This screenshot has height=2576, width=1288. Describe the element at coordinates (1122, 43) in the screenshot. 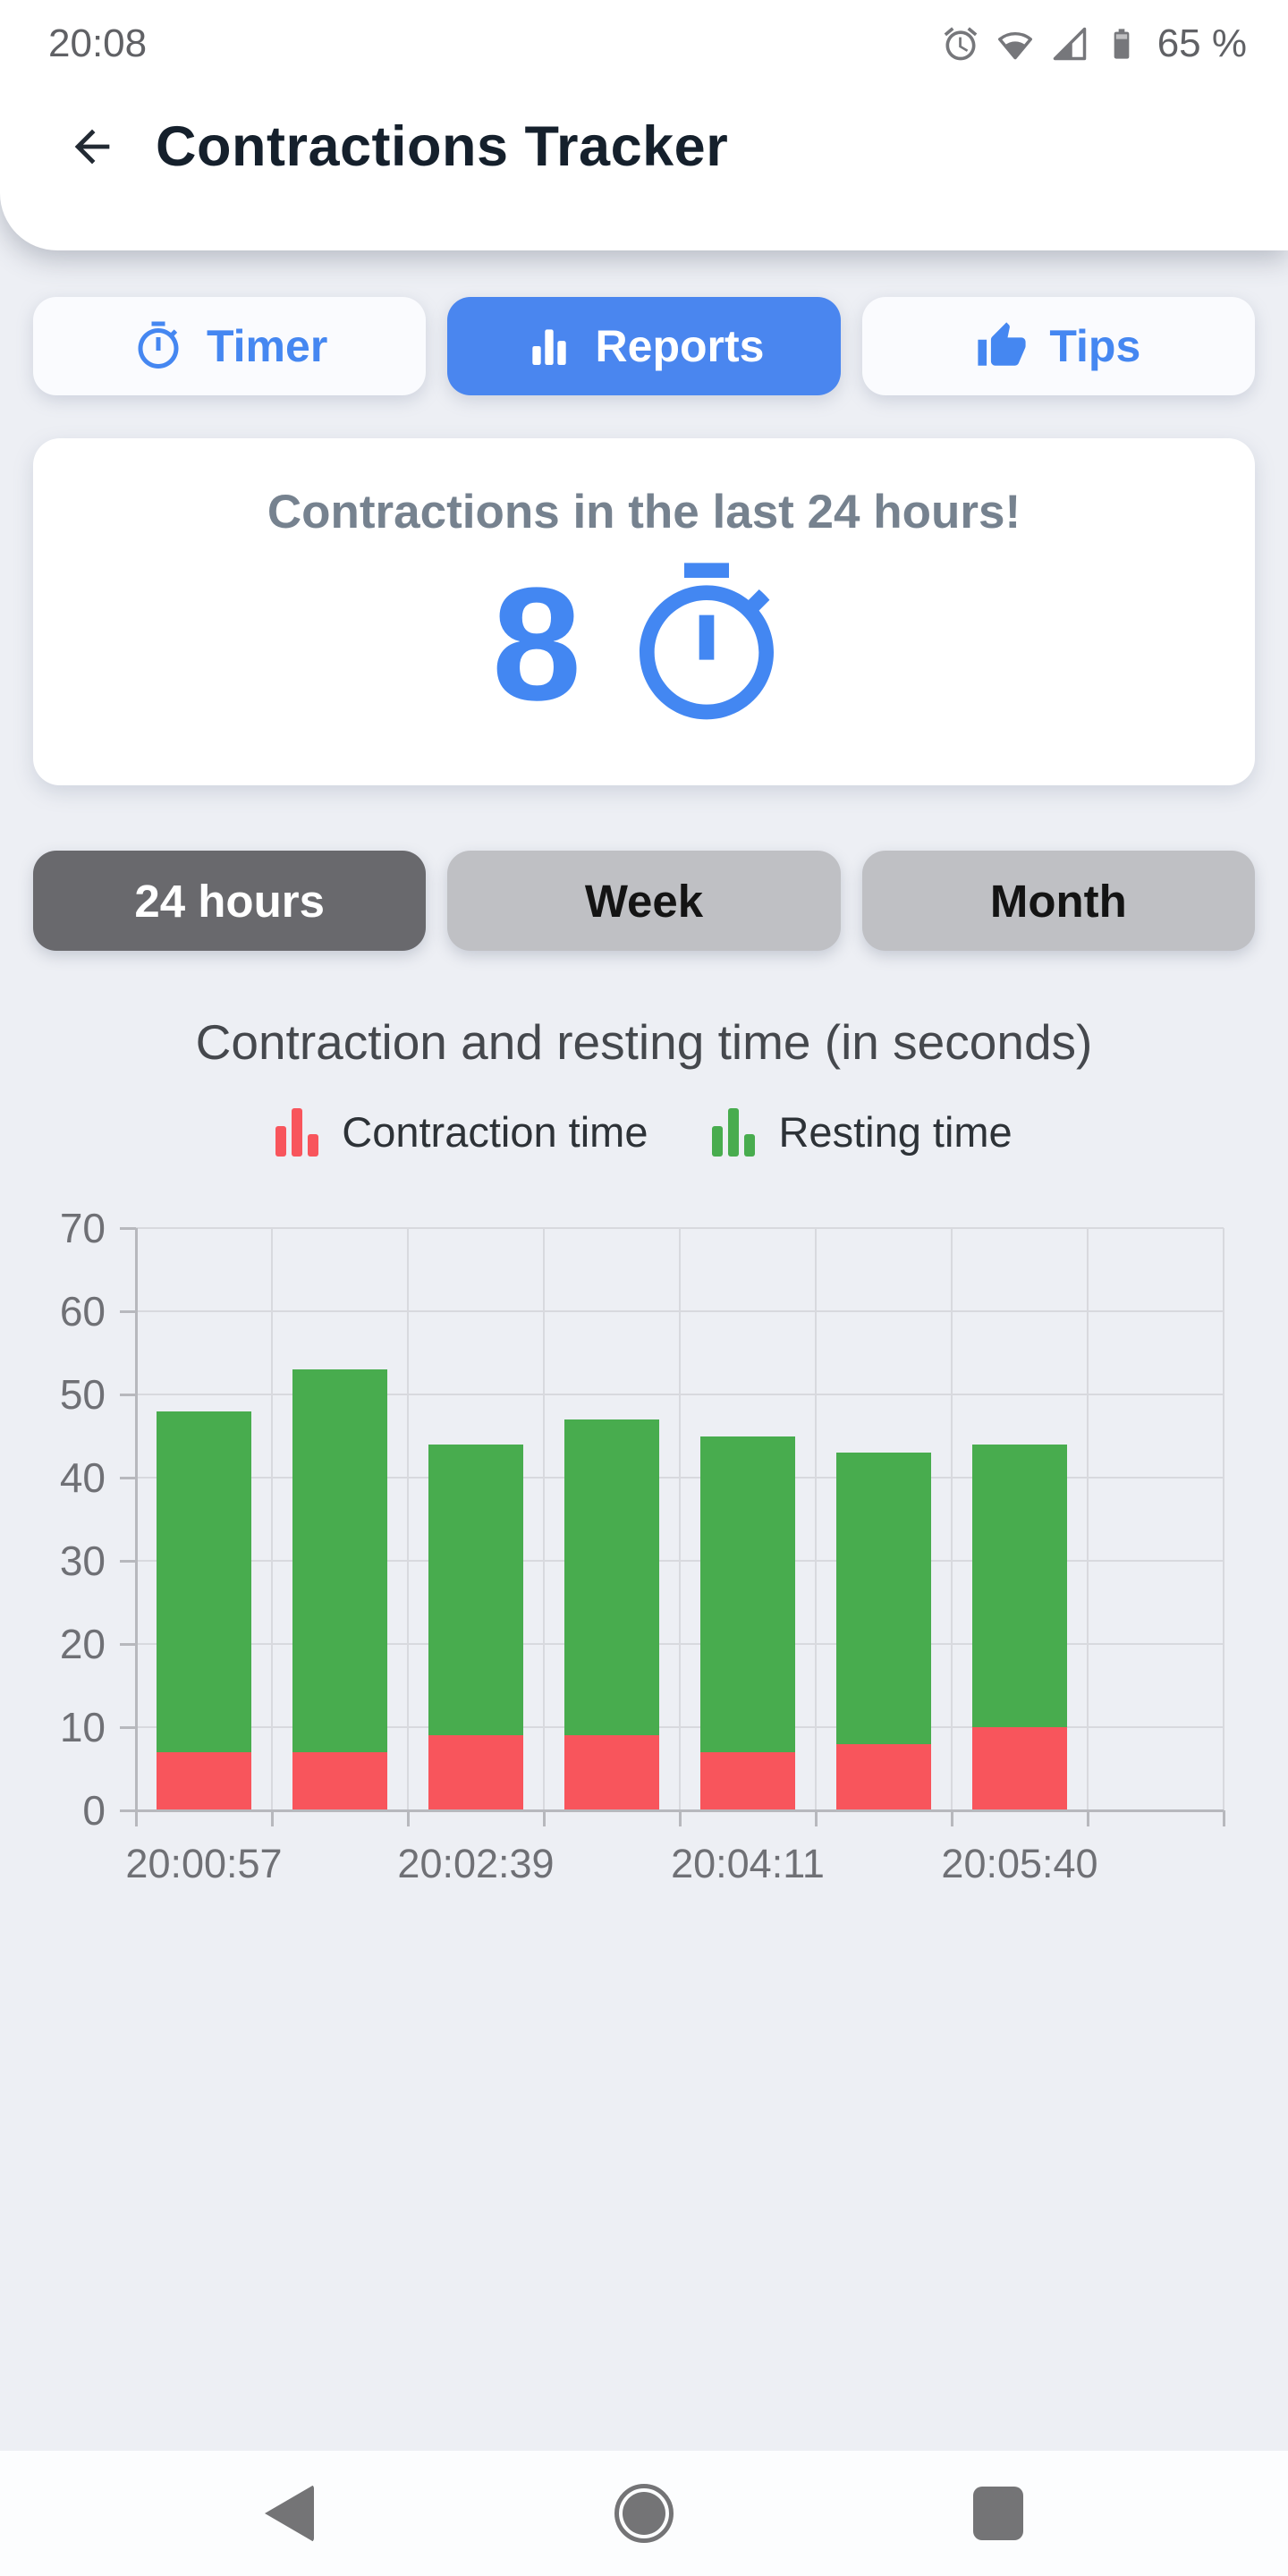

I see `battery-icon` at that location.